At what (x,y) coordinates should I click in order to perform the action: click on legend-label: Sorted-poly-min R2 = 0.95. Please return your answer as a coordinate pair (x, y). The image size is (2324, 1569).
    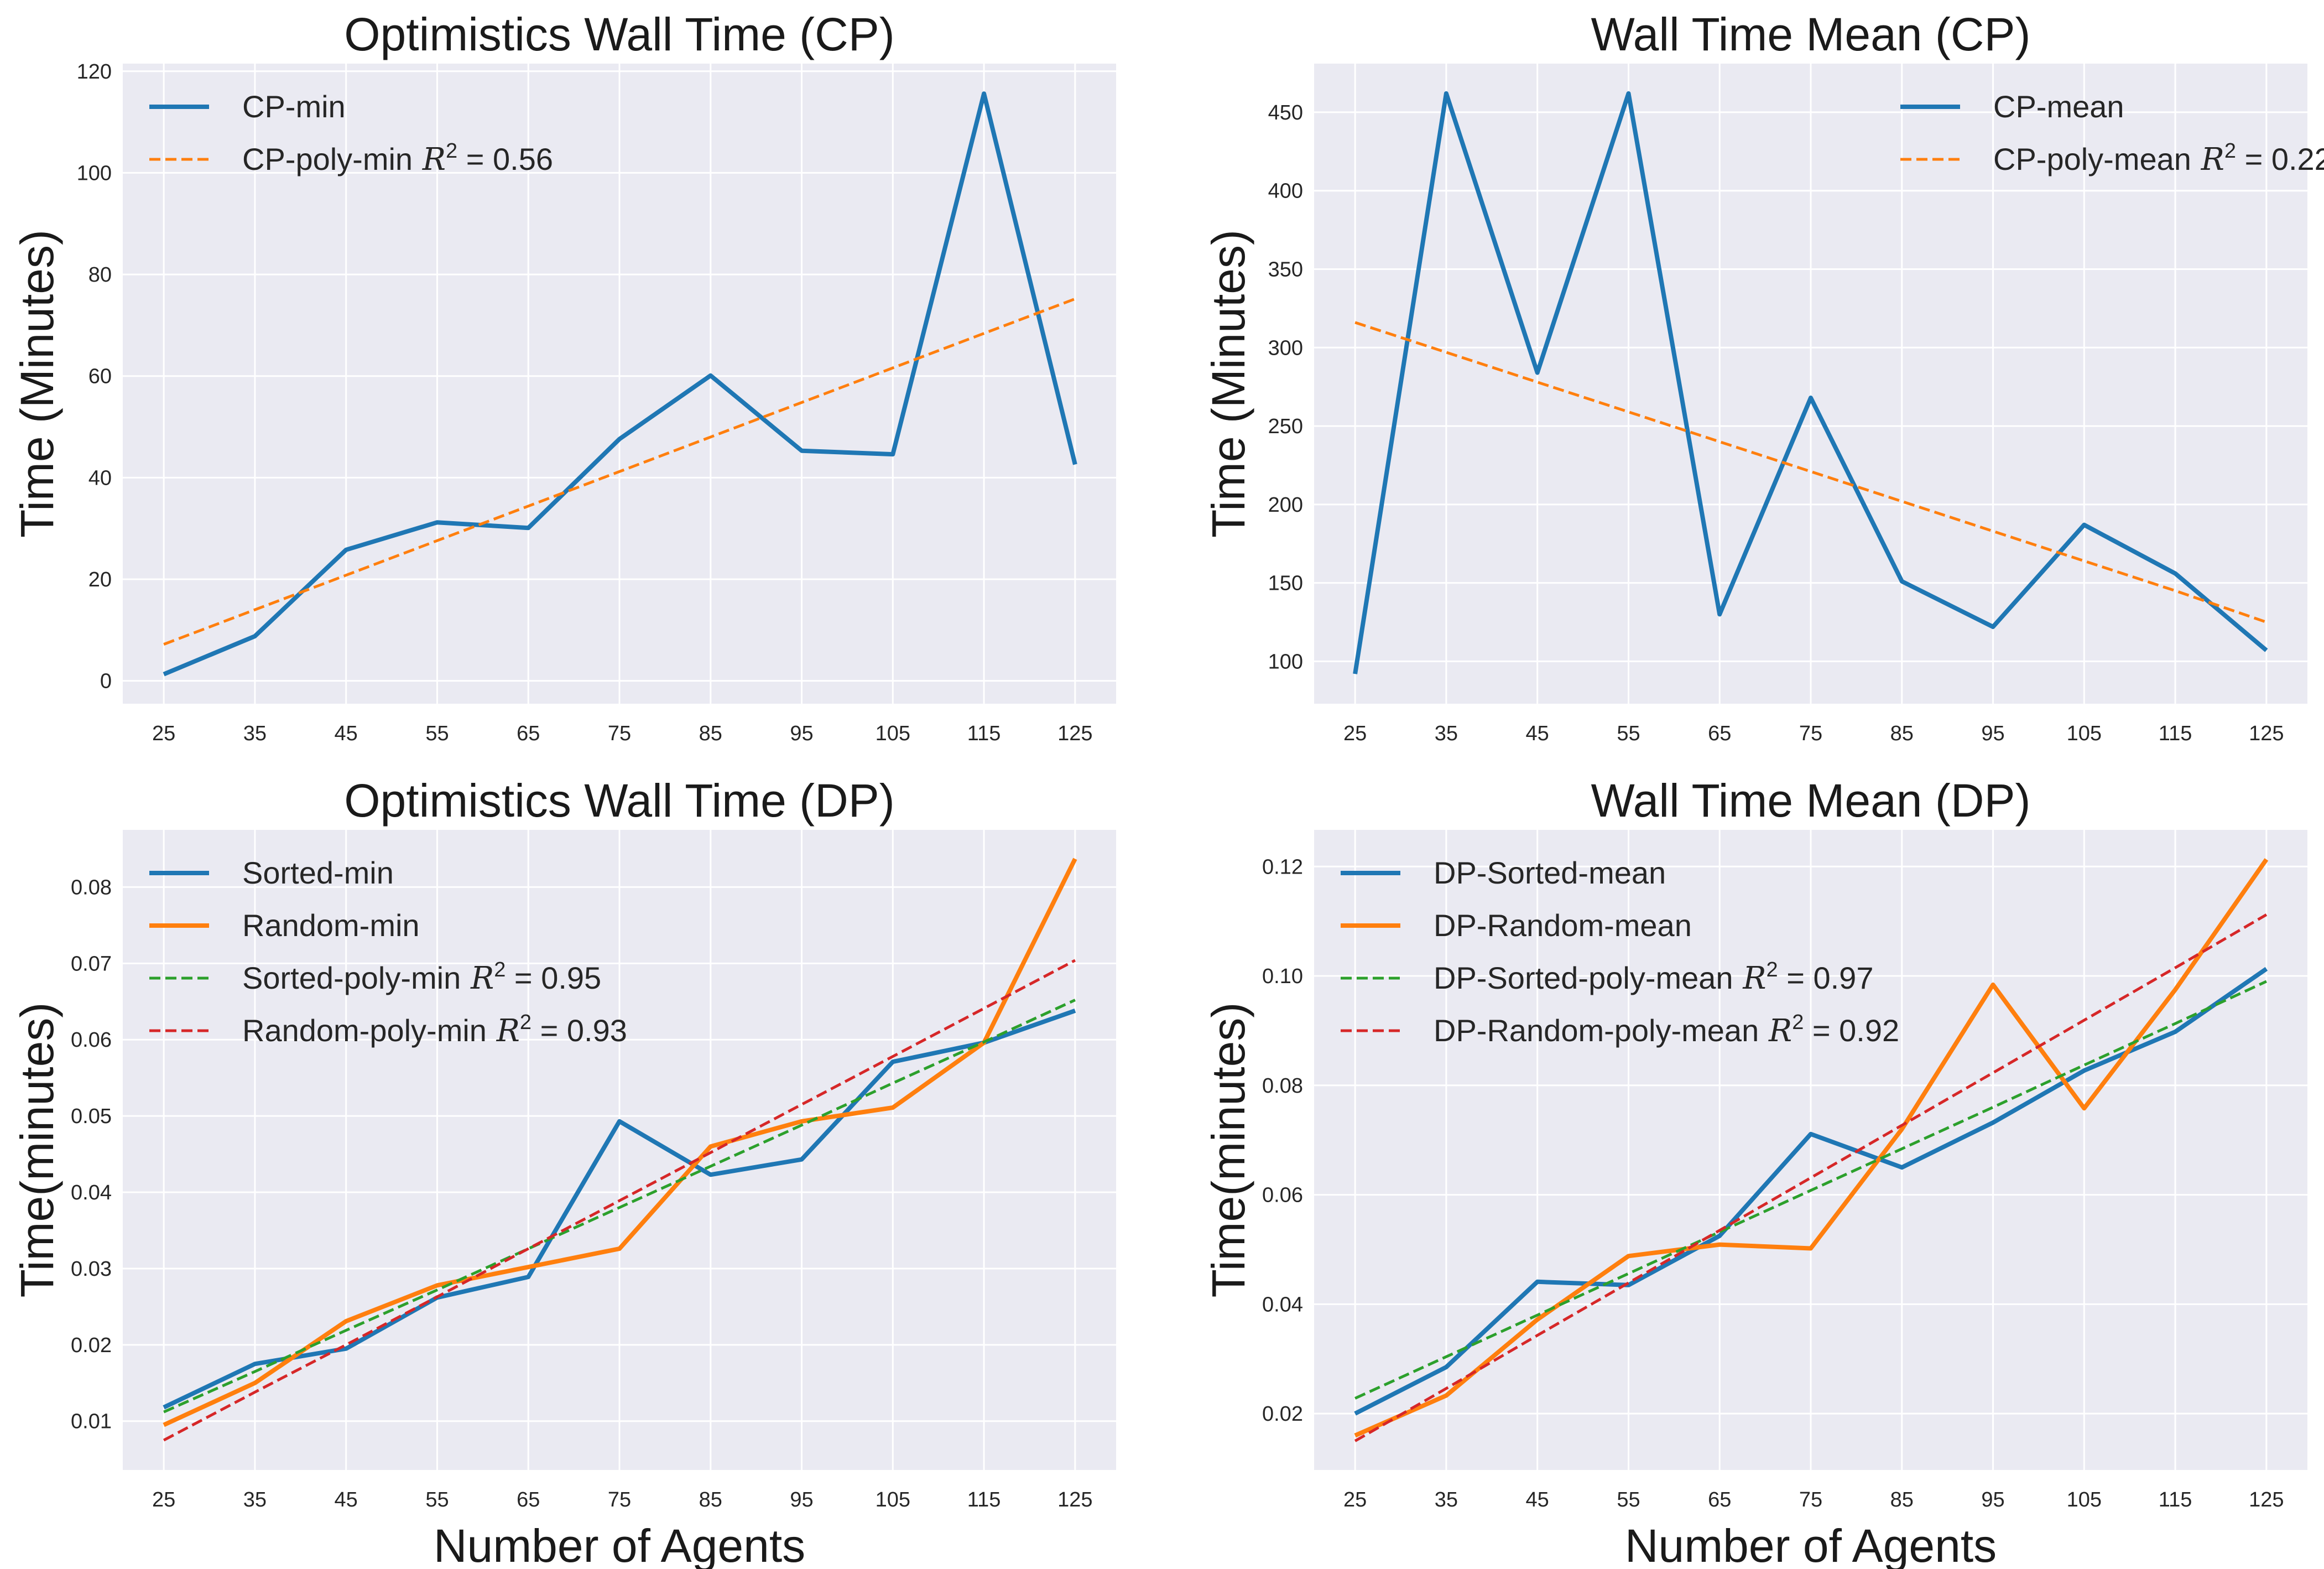
    Looking at the image, I should click on (422, 977).